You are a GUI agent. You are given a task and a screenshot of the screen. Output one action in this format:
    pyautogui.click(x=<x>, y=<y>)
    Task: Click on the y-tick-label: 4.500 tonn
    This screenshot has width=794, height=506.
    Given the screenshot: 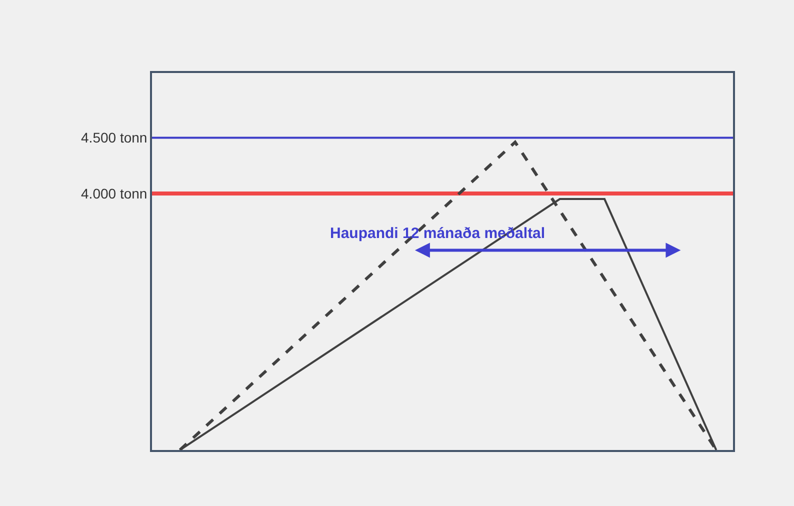 What is the action you would take?
    pyautogui.click(x=114, y=138)
    